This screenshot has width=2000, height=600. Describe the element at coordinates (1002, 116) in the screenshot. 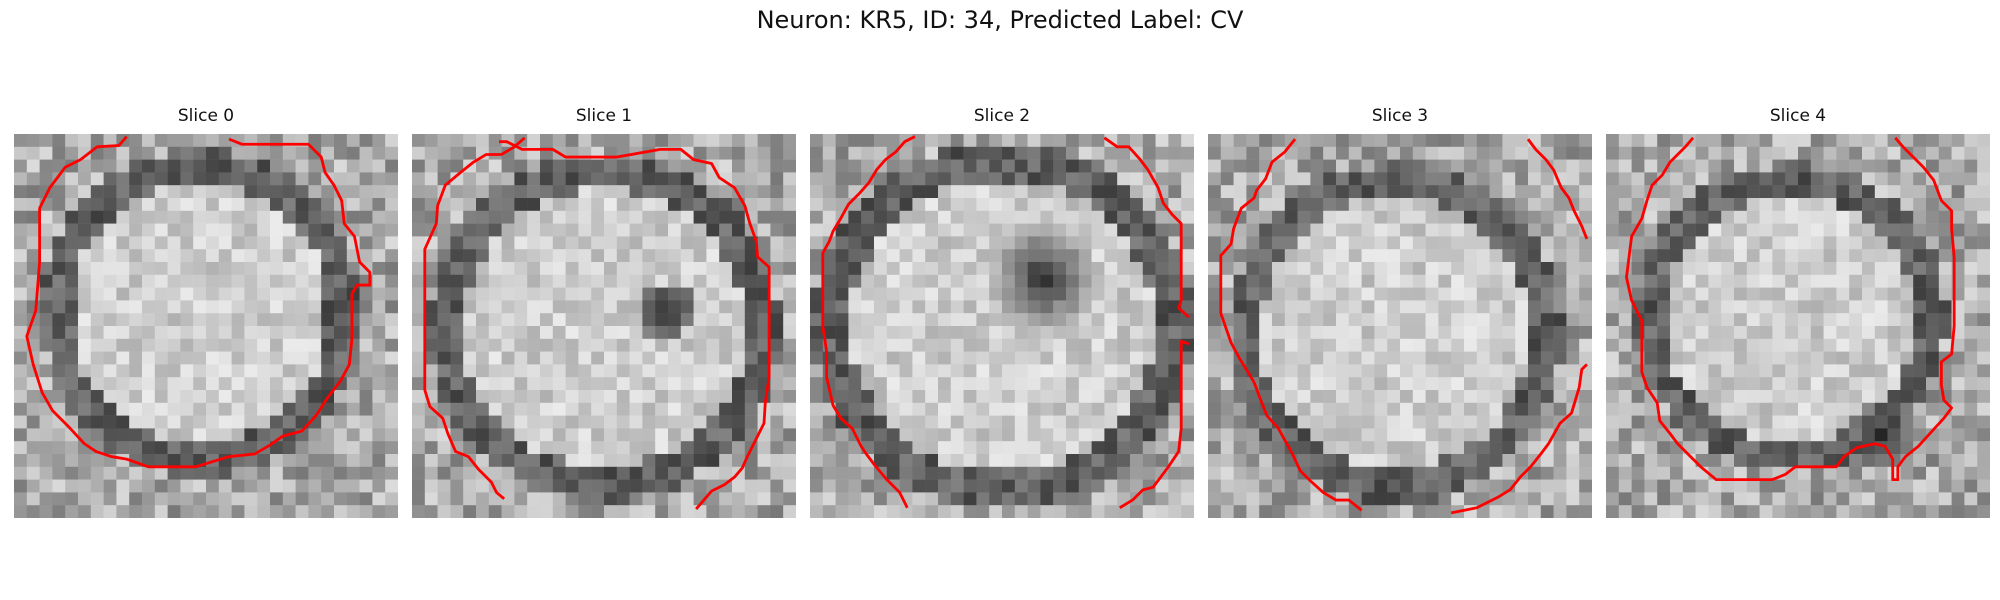

I see `slice-title: Slice 2` at that location.